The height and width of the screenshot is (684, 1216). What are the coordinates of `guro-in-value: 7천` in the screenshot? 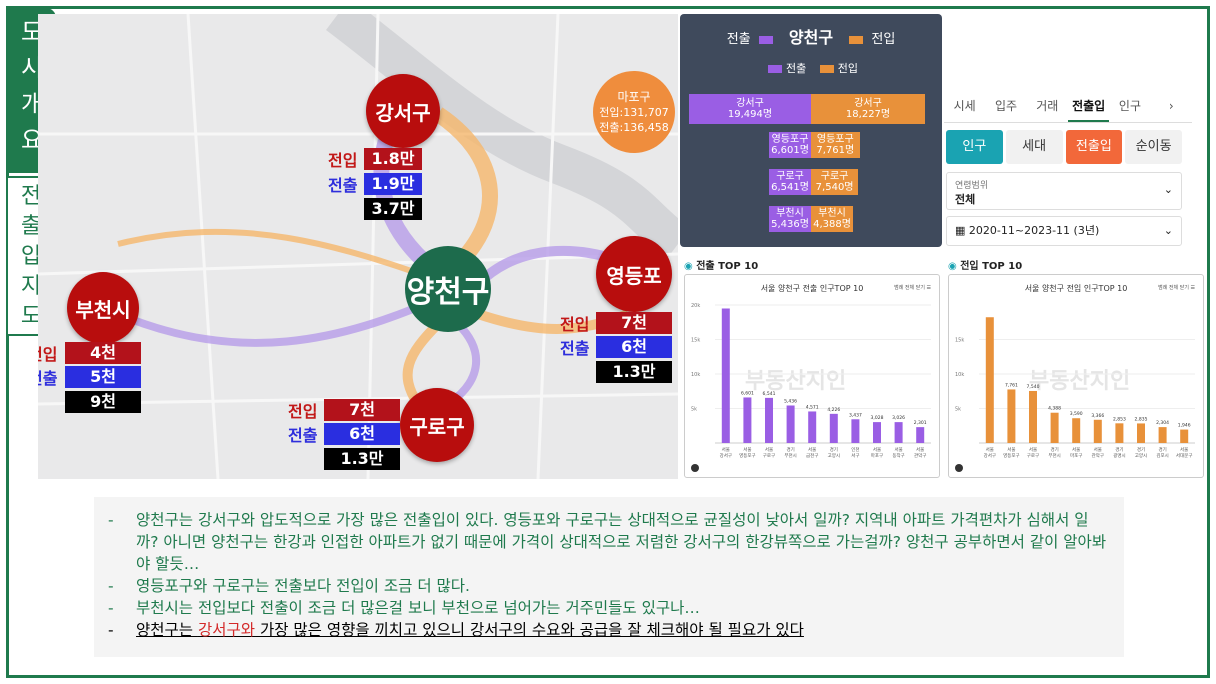 It's located at (362, 410).